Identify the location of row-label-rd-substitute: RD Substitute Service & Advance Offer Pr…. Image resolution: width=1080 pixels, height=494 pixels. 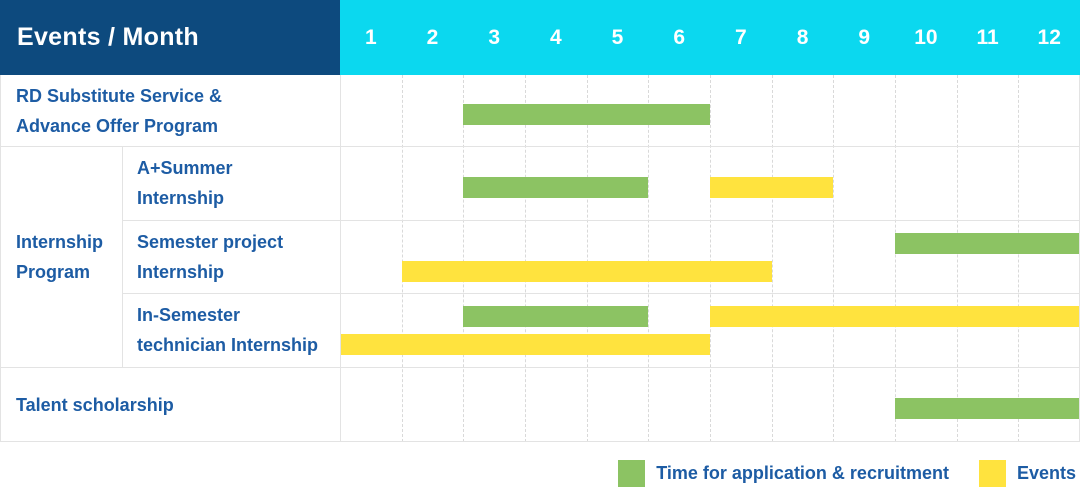
(119, 110).